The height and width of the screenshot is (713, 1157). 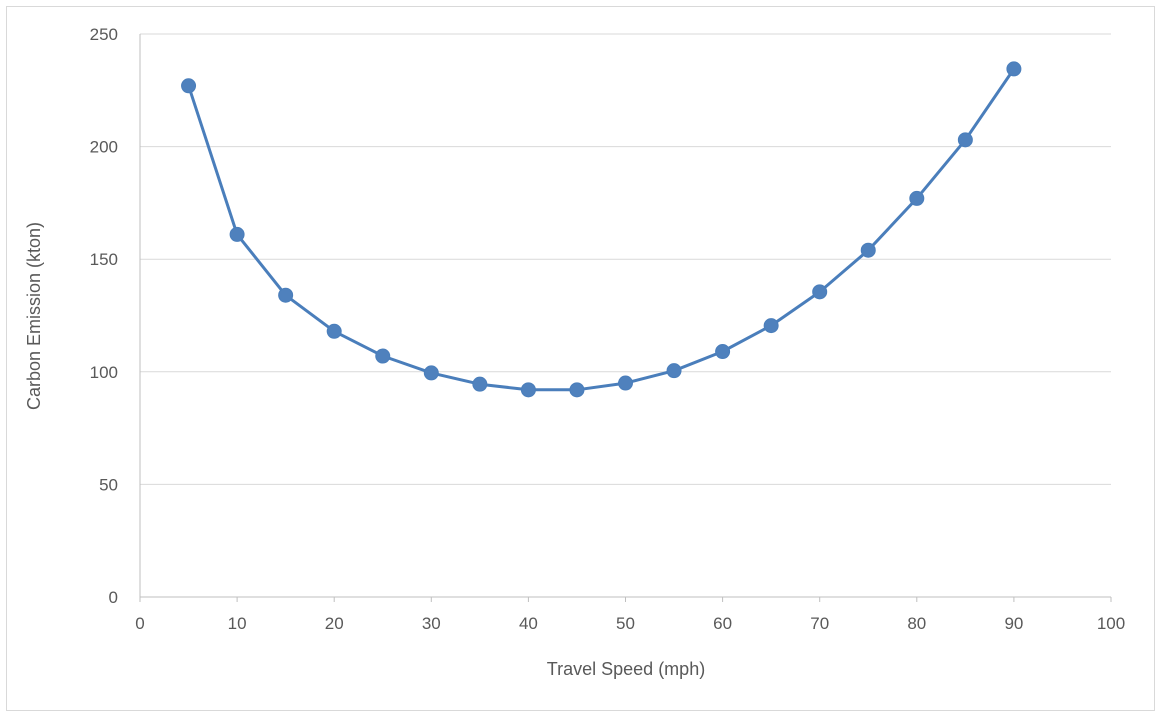 What do you see at coordinates (139, 623) in the screenshot?
I see `x-tick-label: 0` at bounding box center [139, 623].